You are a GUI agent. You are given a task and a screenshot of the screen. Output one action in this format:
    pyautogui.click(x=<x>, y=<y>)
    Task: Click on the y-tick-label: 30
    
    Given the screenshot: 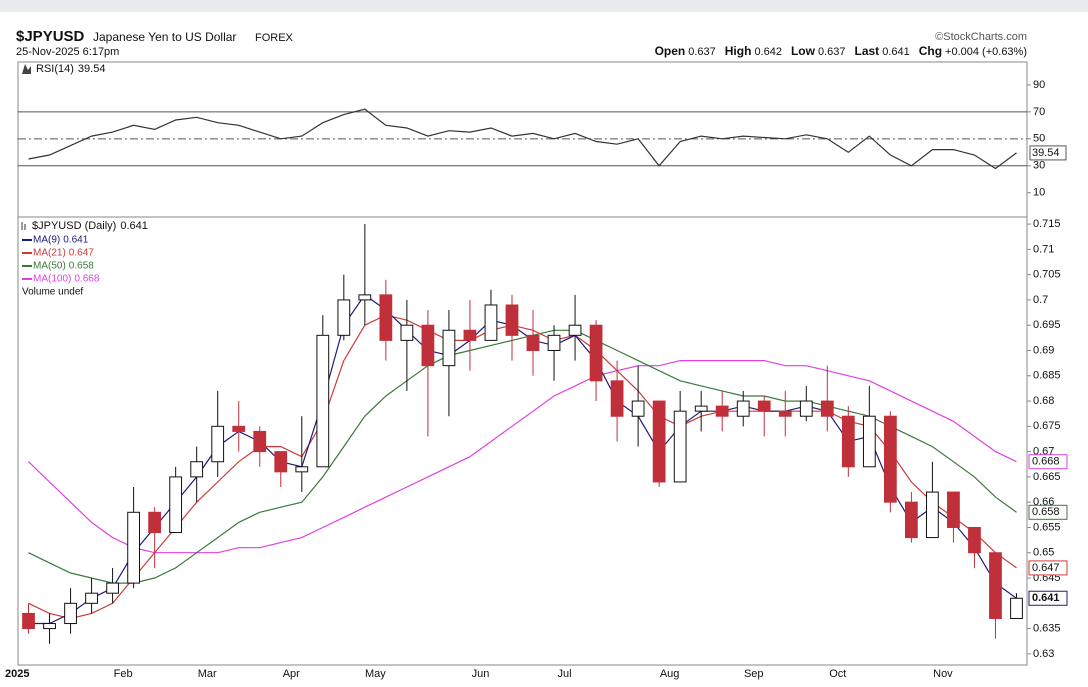 What is the action you would take?
    pyautogui.click(x=1039, y=166)
    